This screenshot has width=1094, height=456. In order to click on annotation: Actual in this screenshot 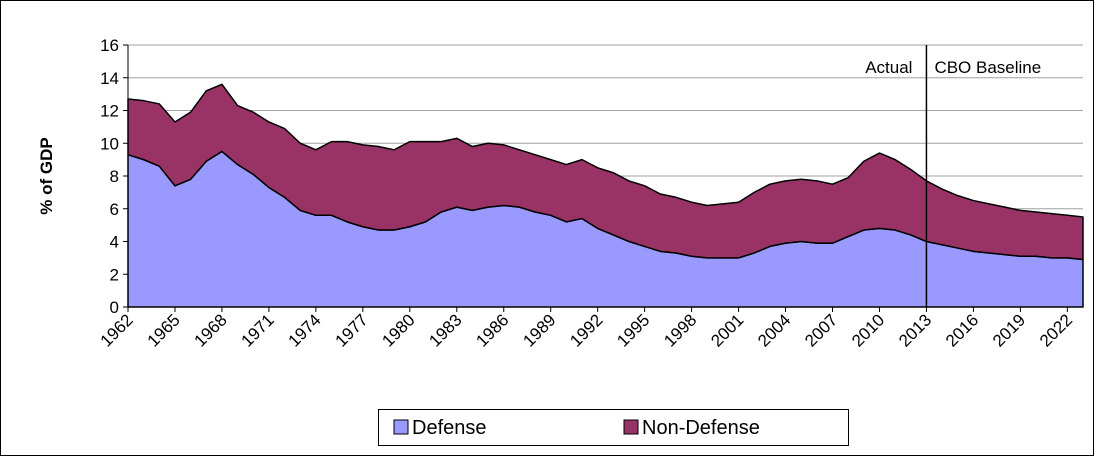, I will do `click(888, 67)`.